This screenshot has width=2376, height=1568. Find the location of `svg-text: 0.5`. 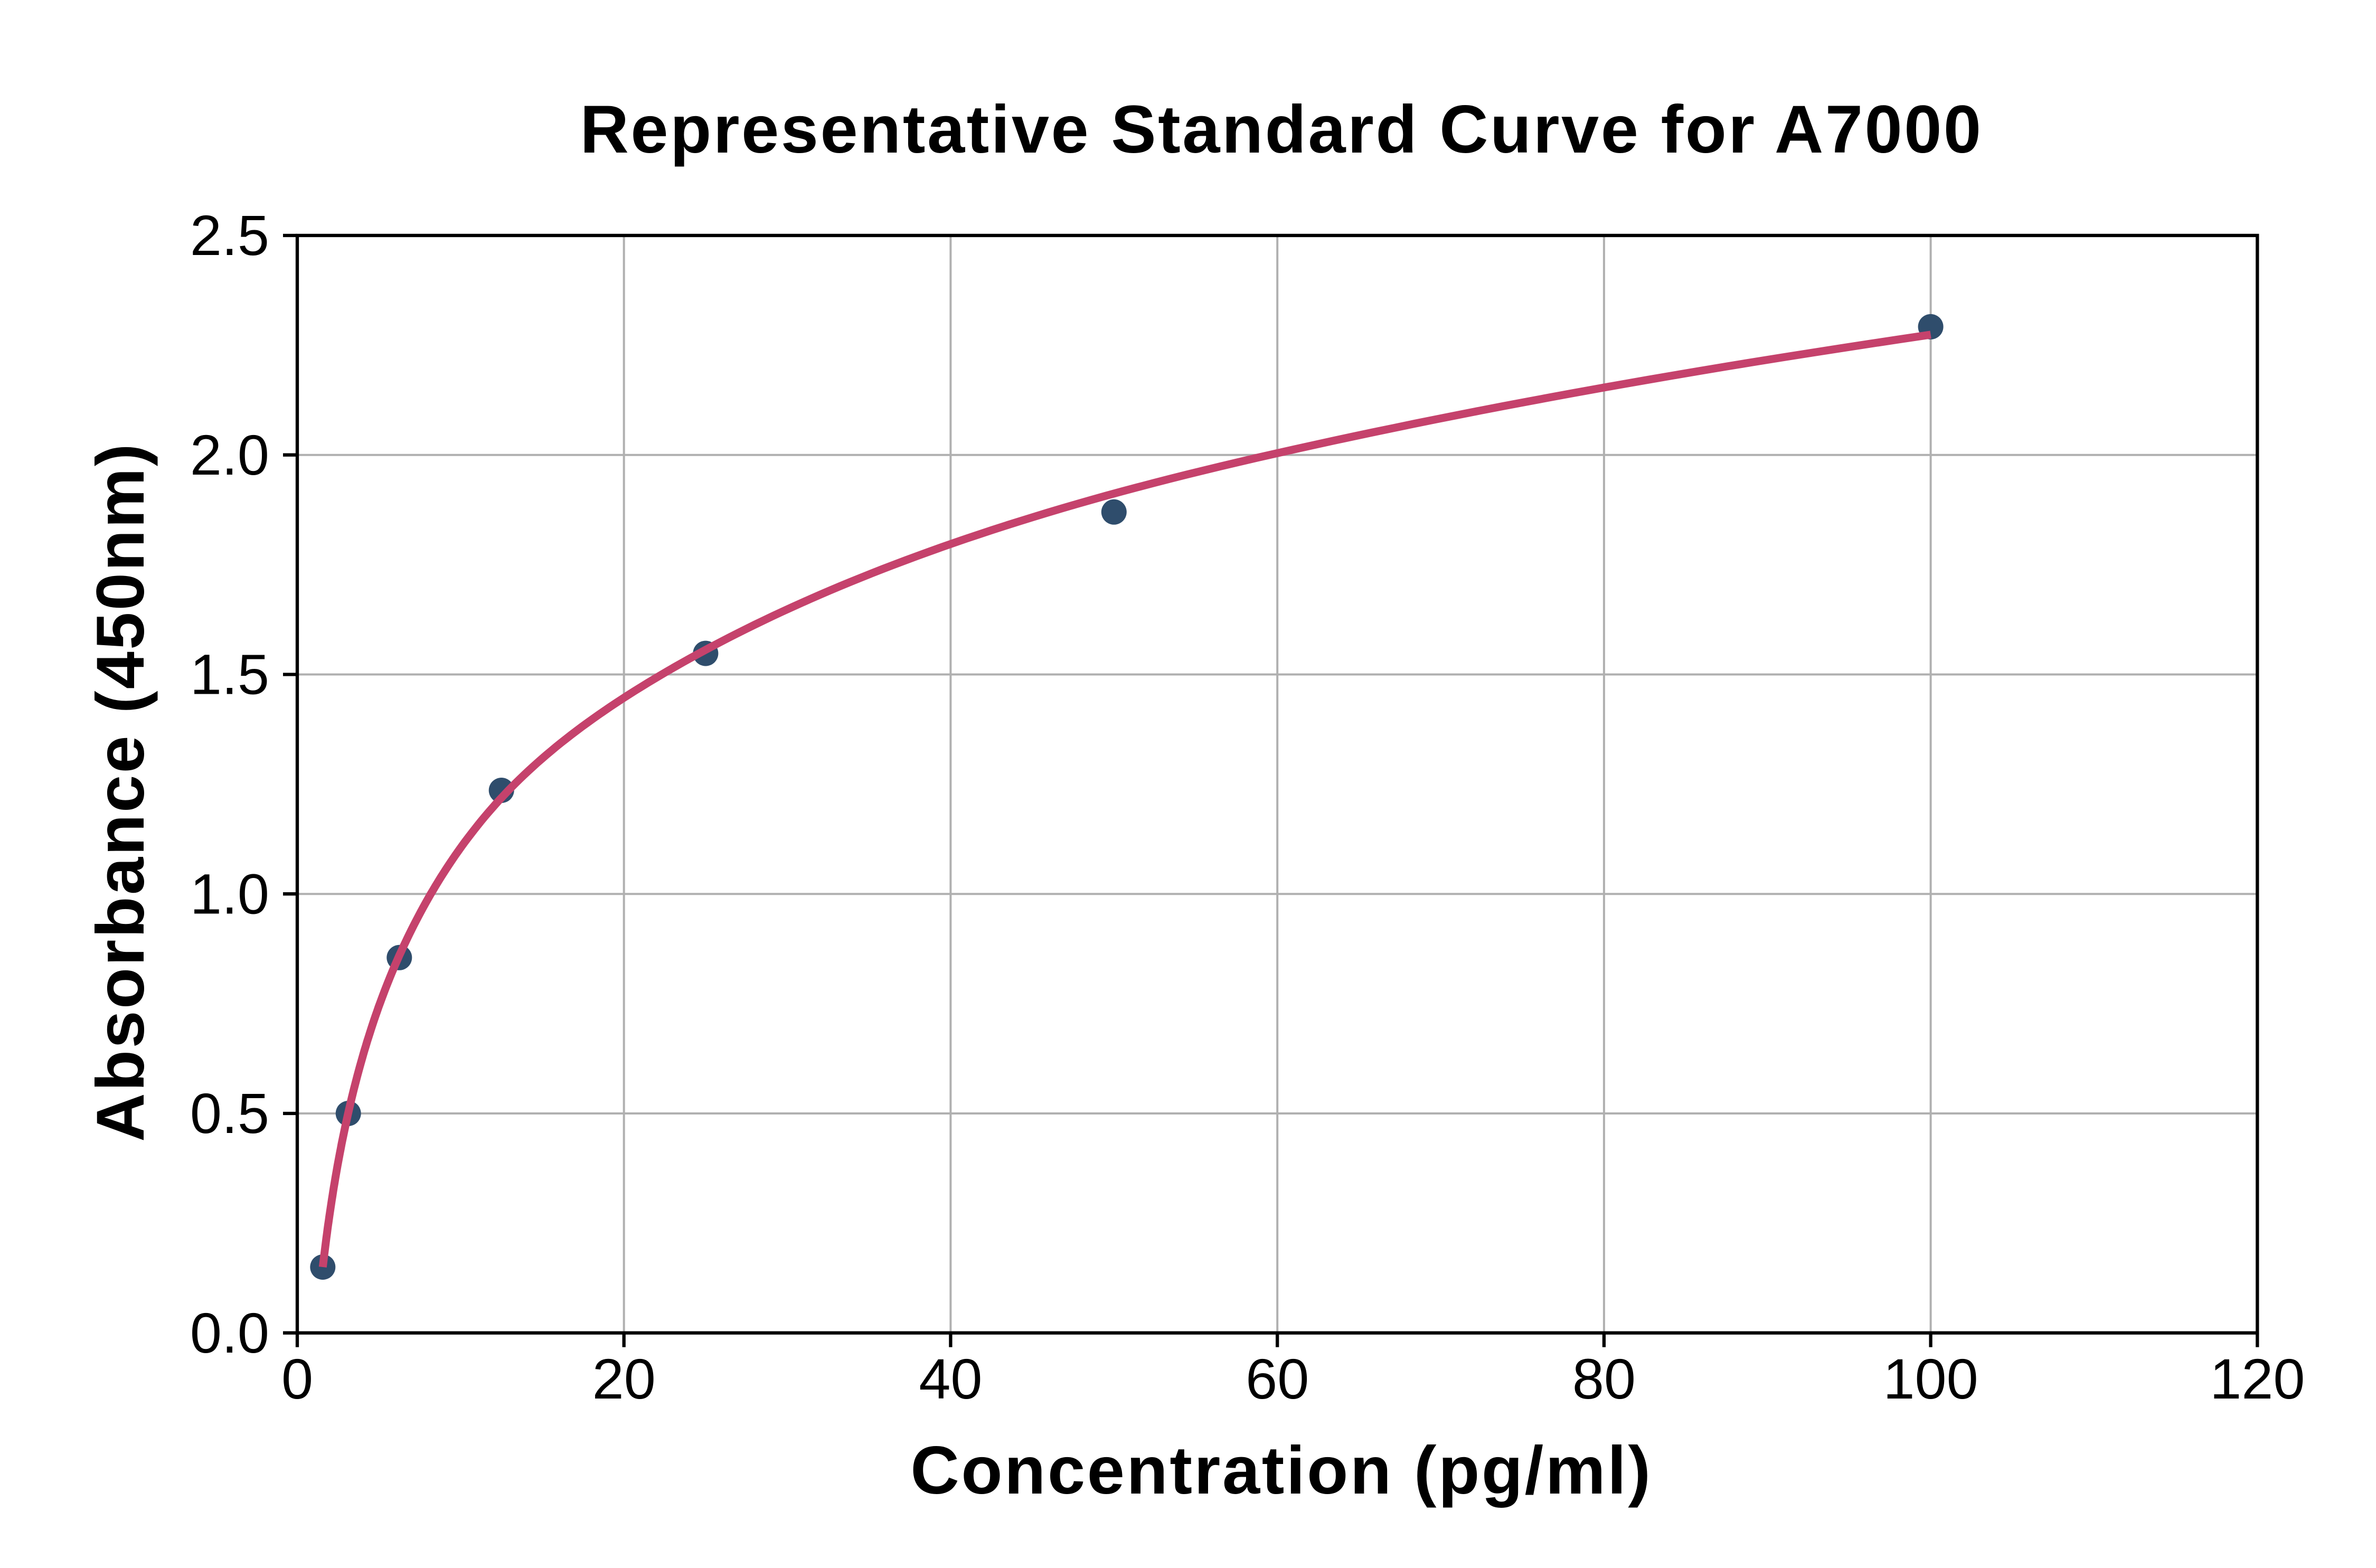

svg-text: 0.5 is located at coordinates (230, 1113).